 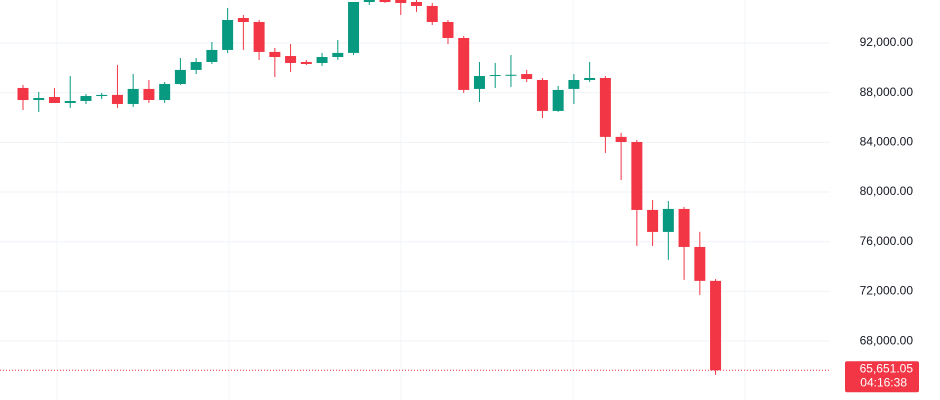 I want to click on y-tick-label: 84,000.00, so click(x=887, y=142).